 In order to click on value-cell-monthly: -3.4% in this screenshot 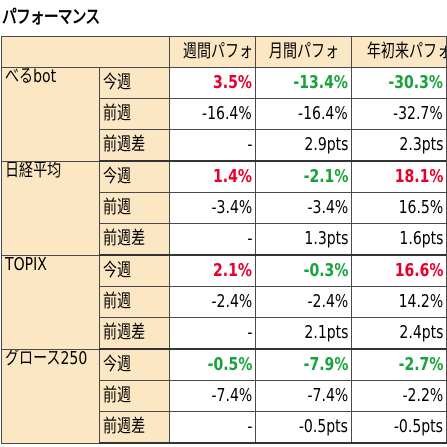, I will do `click(303, 208)`.